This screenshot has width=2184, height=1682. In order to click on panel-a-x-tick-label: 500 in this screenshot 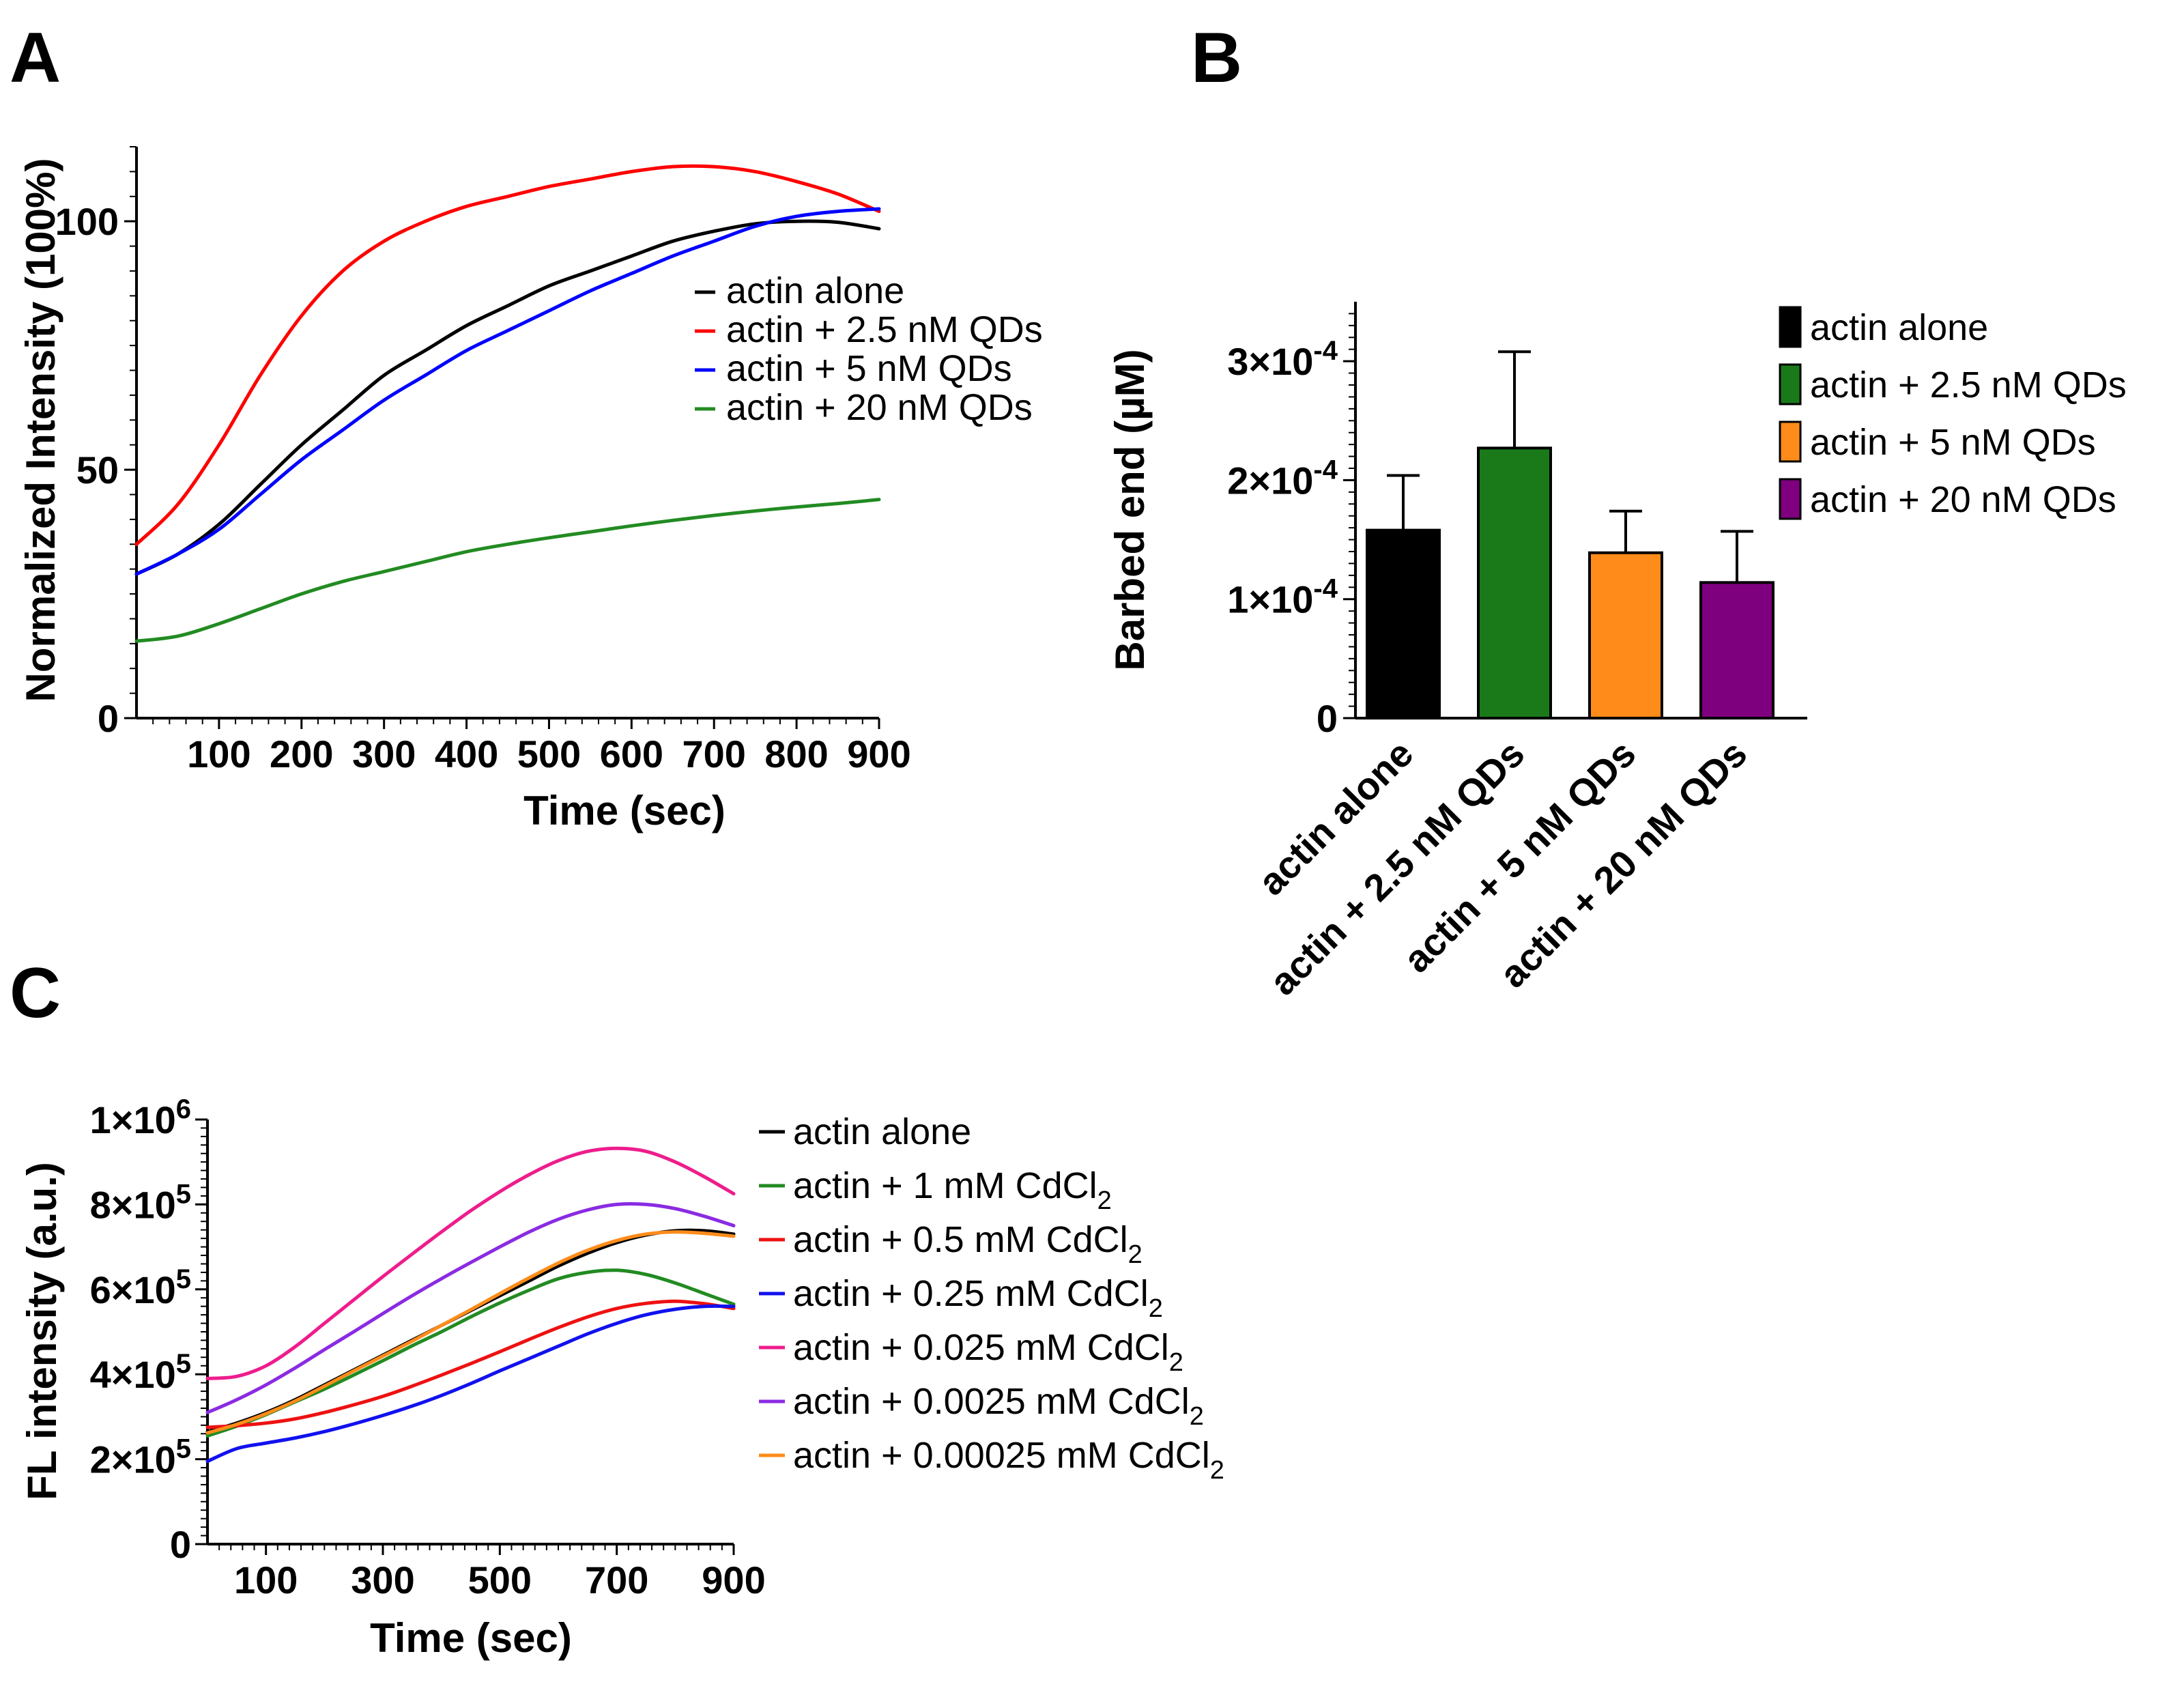, I will do `click(549, 753)`.